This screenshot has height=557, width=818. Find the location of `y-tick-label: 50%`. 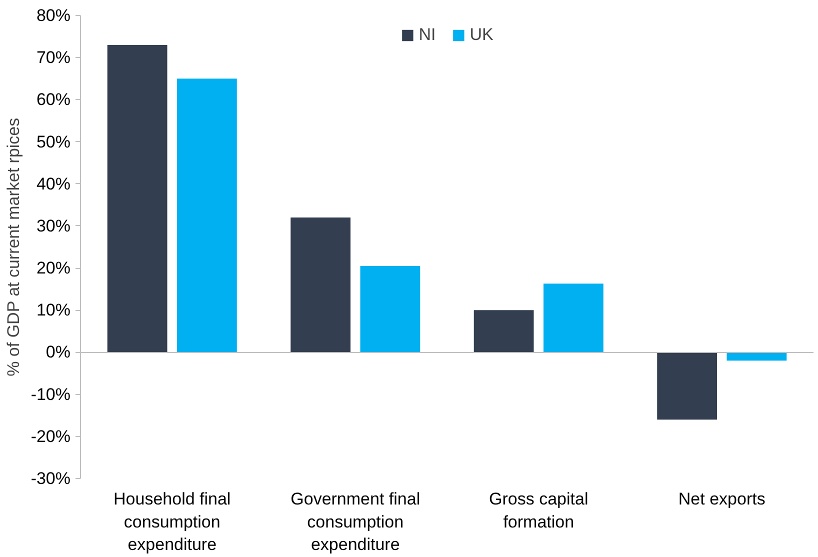

y-tick-label: 50% is located at coordinates (53, 142).